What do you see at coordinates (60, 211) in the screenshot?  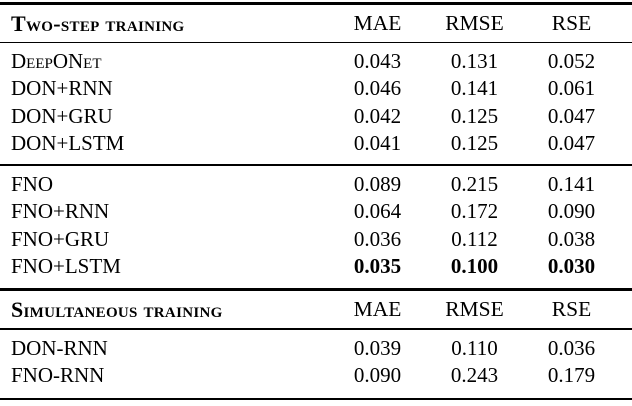 I see `row-label: FNO+RNN` at bounding box center [60, 211].